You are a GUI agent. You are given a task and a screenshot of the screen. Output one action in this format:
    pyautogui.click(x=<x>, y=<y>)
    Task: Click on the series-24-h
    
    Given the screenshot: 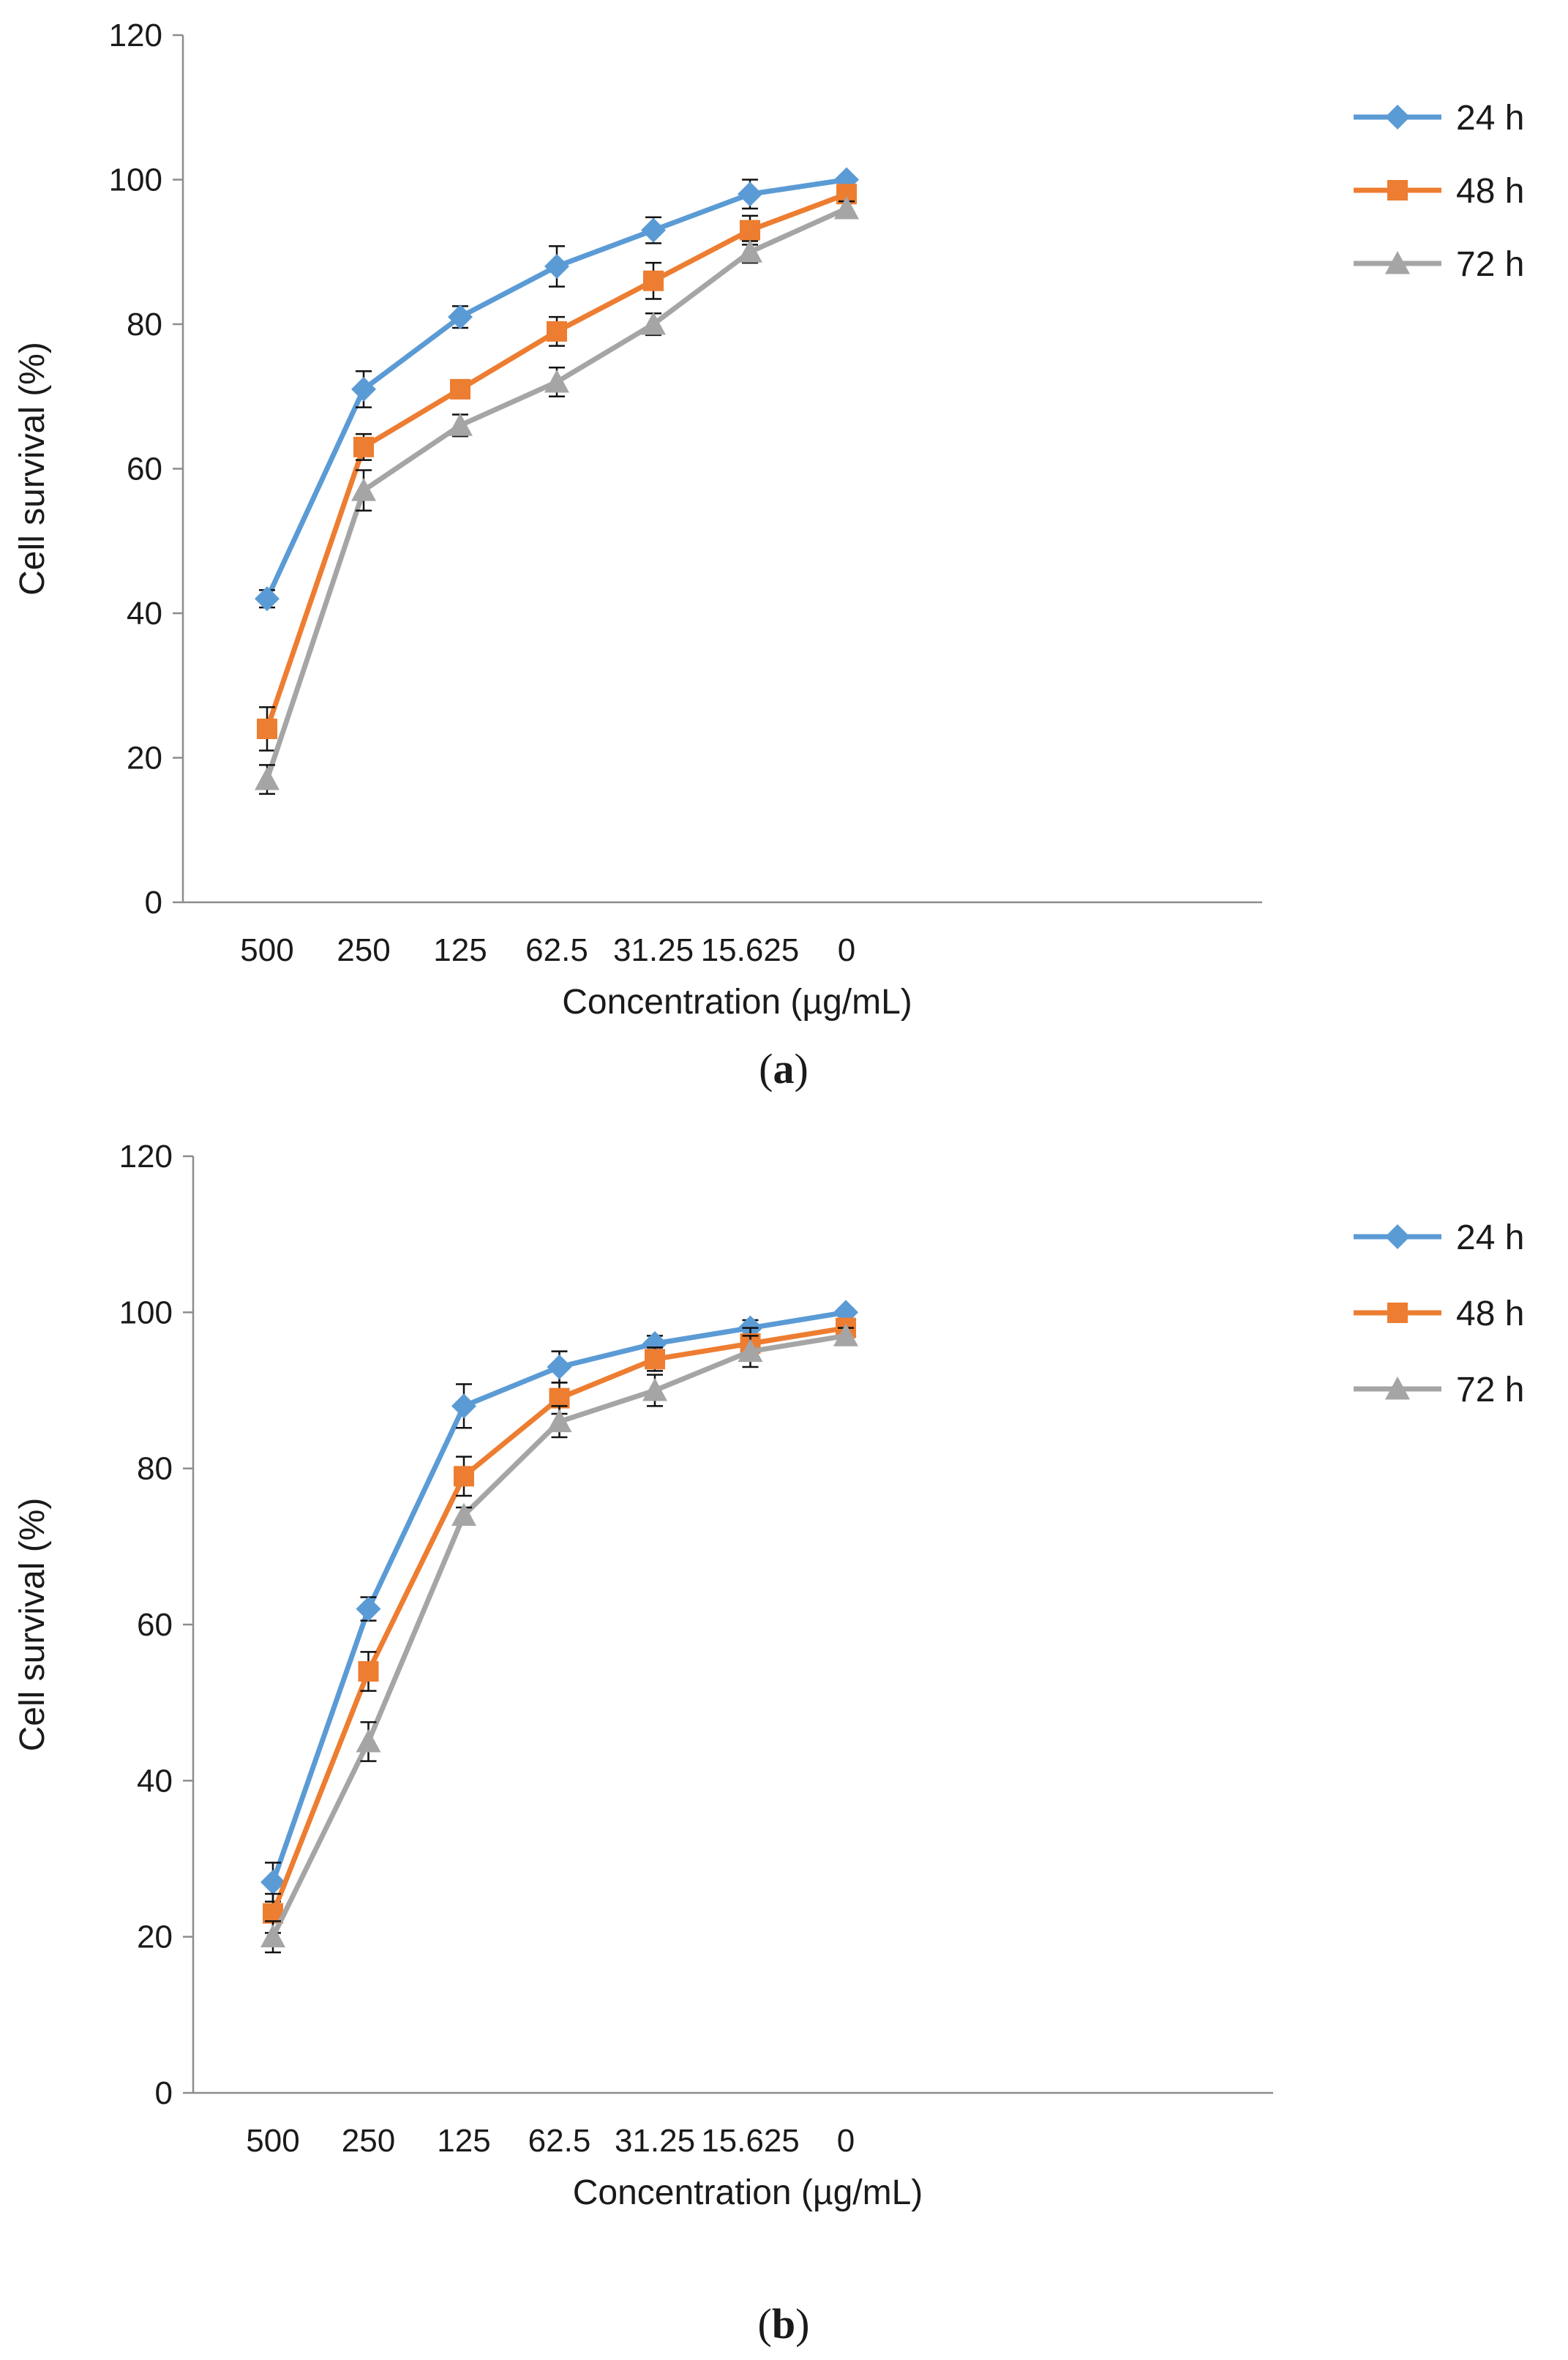 What is the action you would take?
    pyautogui.click(x=557, y=389)
    